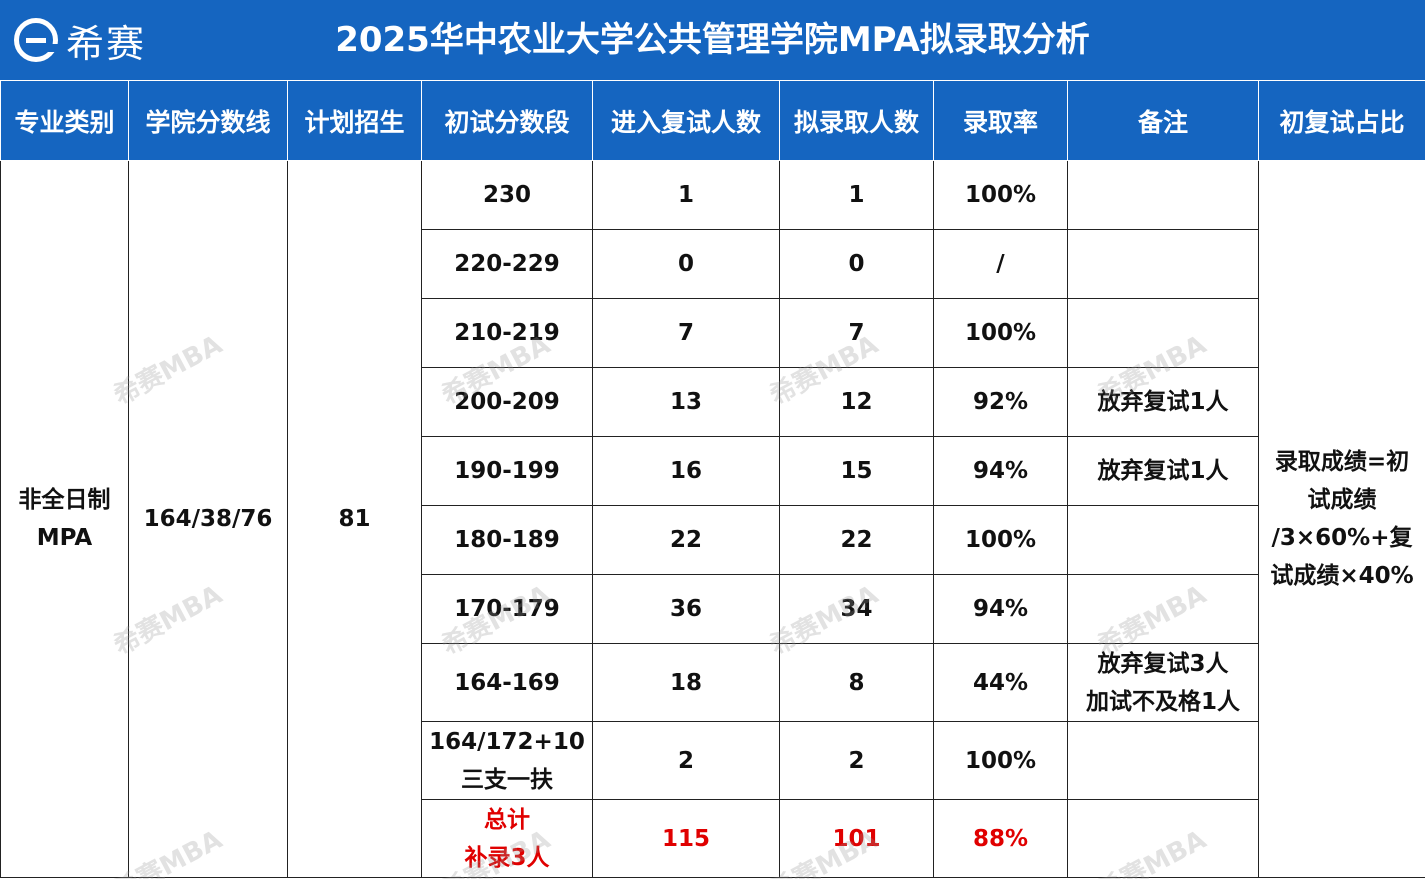  I want to click on admitted-count-cell: 22, so click(856, 540).